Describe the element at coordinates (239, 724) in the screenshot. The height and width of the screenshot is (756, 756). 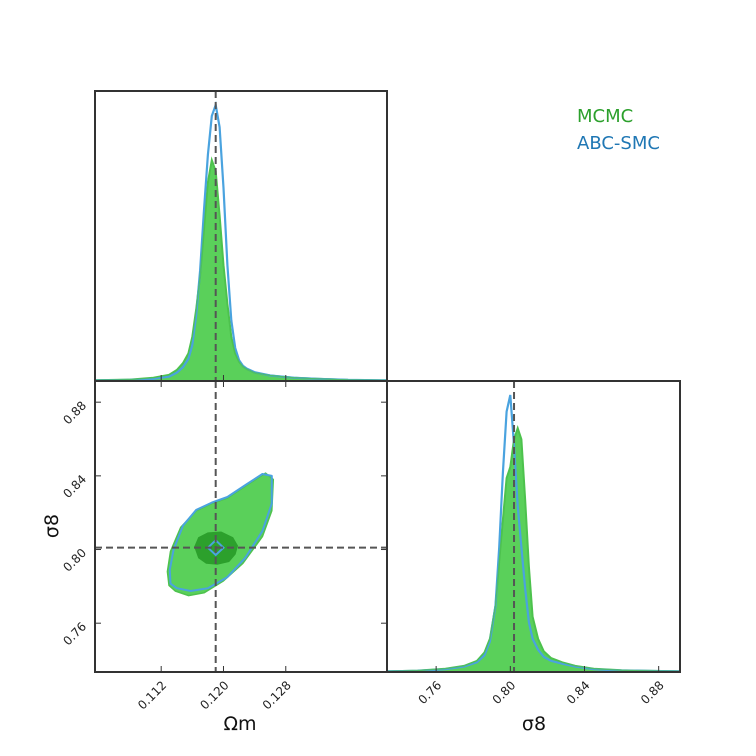
I see `x-axis-label-omega-m: Ωm` at that location.